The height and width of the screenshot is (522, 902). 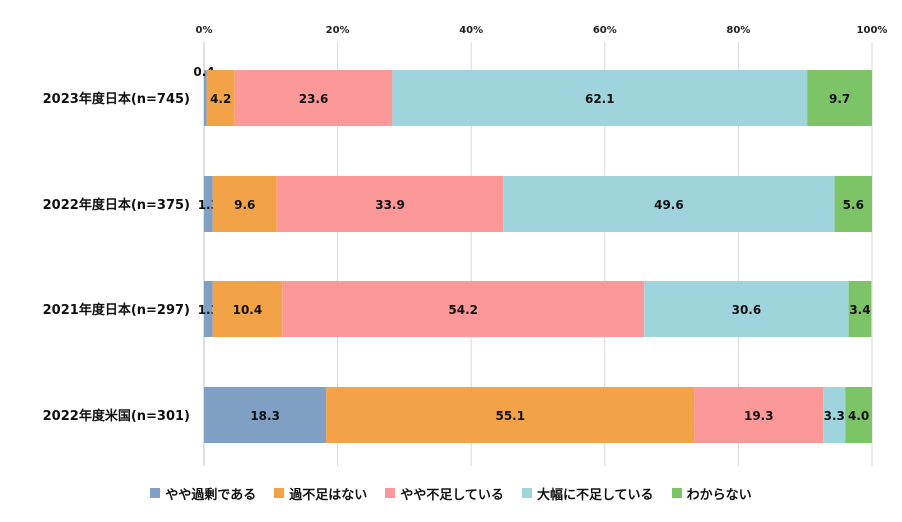 I want to click on legend: やや過剰である 過不足はない やや不足している 大幅に不足している わからない, so click(x=451, y=493).